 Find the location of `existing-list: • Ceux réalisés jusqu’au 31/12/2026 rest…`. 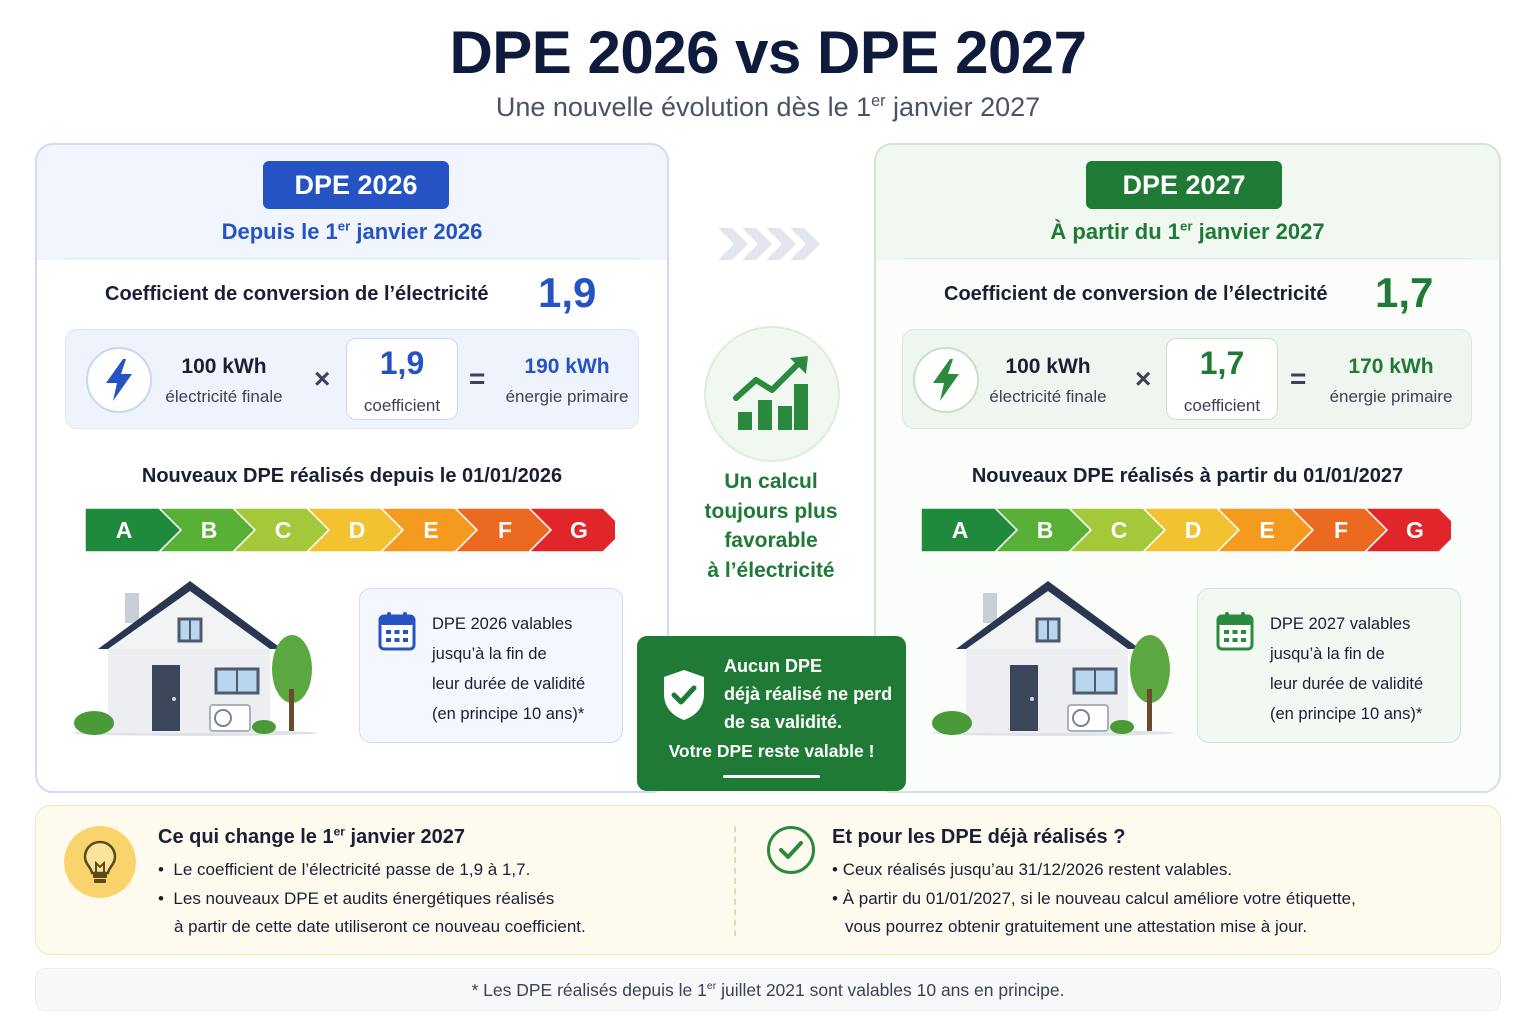

existing-list: • Ceux réalisés jusqu’au 31/12/2026 rest… is located at coordinates (1094, 899).